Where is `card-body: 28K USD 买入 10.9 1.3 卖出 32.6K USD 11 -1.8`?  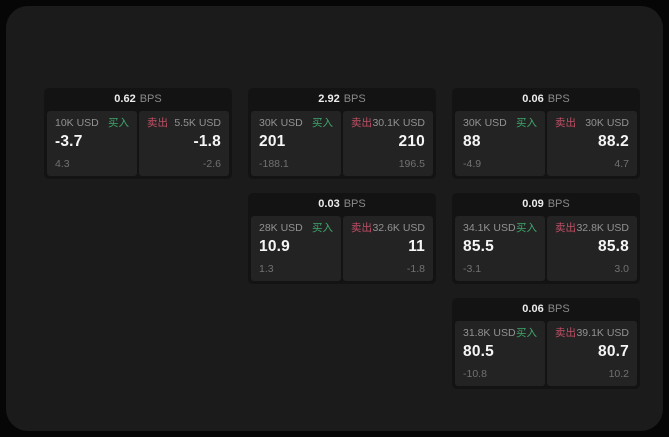 card-body: 28K USD 买入 10.9 1.3 卖出 32.6K USD 11 -1.8 is located at coordinates (342, 248).